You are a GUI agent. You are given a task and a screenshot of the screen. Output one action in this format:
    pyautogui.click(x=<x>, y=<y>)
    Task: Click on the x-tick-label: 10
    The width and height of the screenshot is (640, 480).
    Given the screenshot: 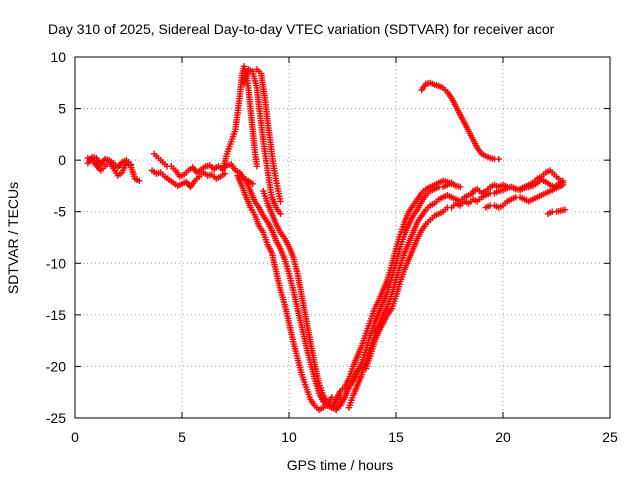 What is the action you would take?
    pyautogui.click(x=289, y=437)
    